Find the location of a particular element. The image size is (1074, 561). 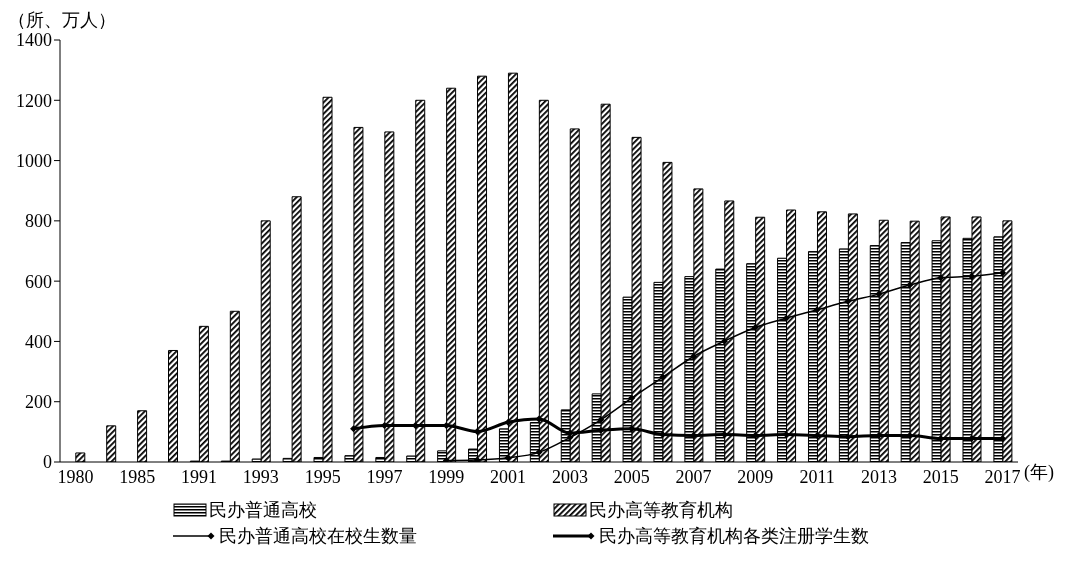

y-tick-label: 400 is located at coordinates (38, 341).